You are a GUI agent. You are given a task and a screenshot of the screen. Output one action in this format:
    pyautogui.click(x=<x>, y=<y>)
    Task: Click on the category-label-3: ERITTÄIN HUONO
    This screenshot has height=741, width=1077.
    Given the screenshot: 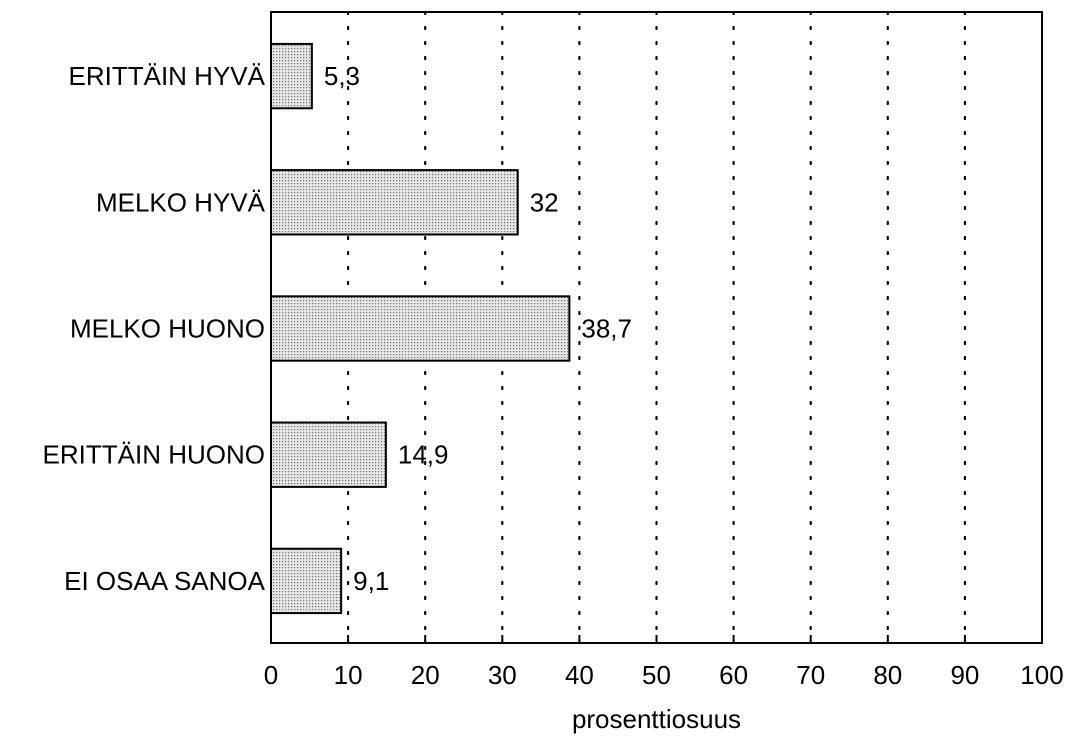 What is the action you would take?
    pyautogui.click(x=154, y=455)
    